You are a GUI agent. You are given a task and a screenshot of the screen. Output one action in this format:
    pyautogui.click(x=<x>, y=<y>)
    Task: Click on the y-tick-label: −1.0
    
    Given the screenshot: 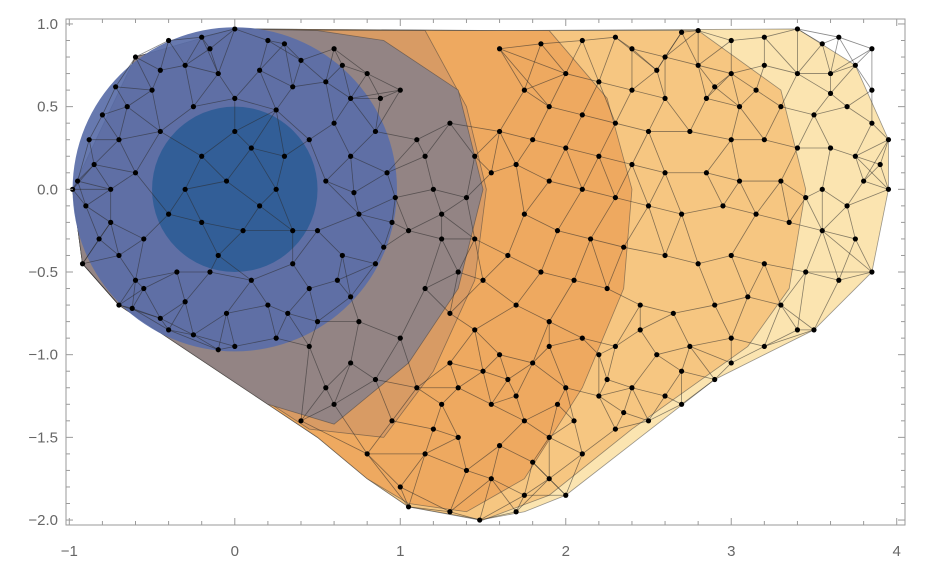 What is the action you would take?
    pyautogui.click(x=43, y=355)
    